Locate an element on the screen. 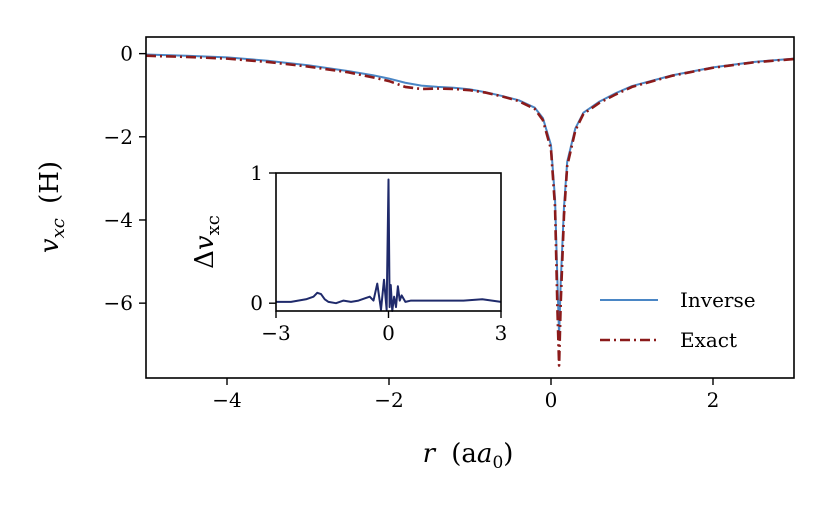 This screenshot has height=512, width=830. main-y-ticks: 0 −2 −4 −6 is located at coordinates (125, 178).